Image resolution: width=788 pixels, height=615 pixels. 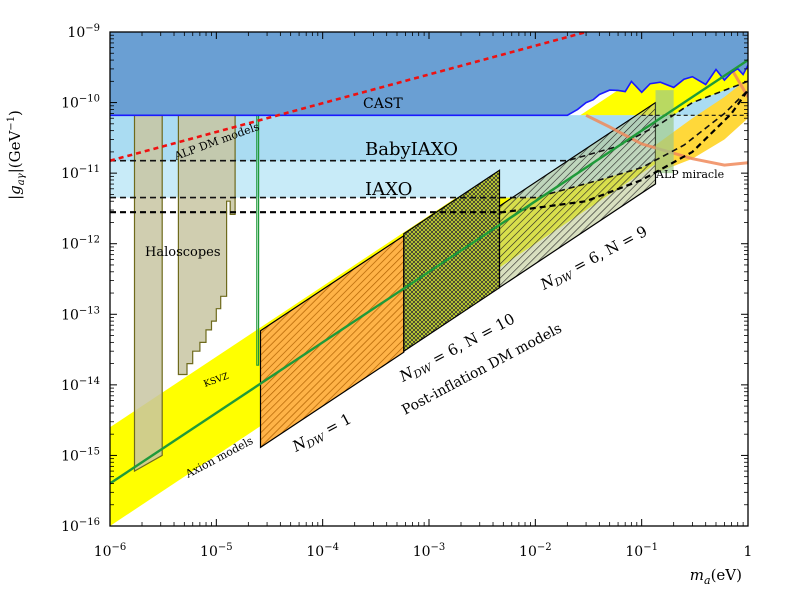 I want to click on haloscopes-label: Haloscopes, so click(x=183, y=252).